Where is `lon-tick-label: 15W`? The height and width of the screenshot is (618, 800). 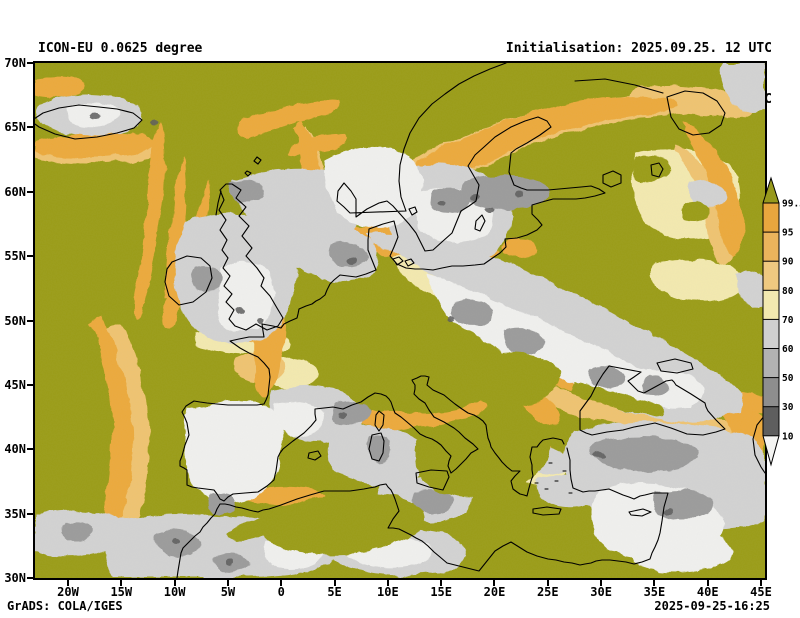 lon-tick-label: 15W is located at coordinates (121, 592).